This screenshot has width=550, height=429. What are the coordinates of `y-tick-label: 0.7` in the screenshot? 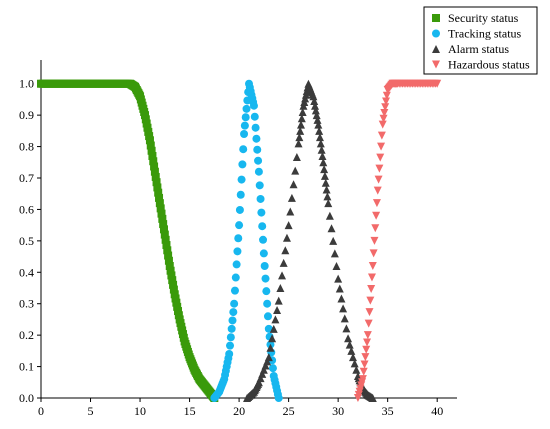 It's located at (26, 178).